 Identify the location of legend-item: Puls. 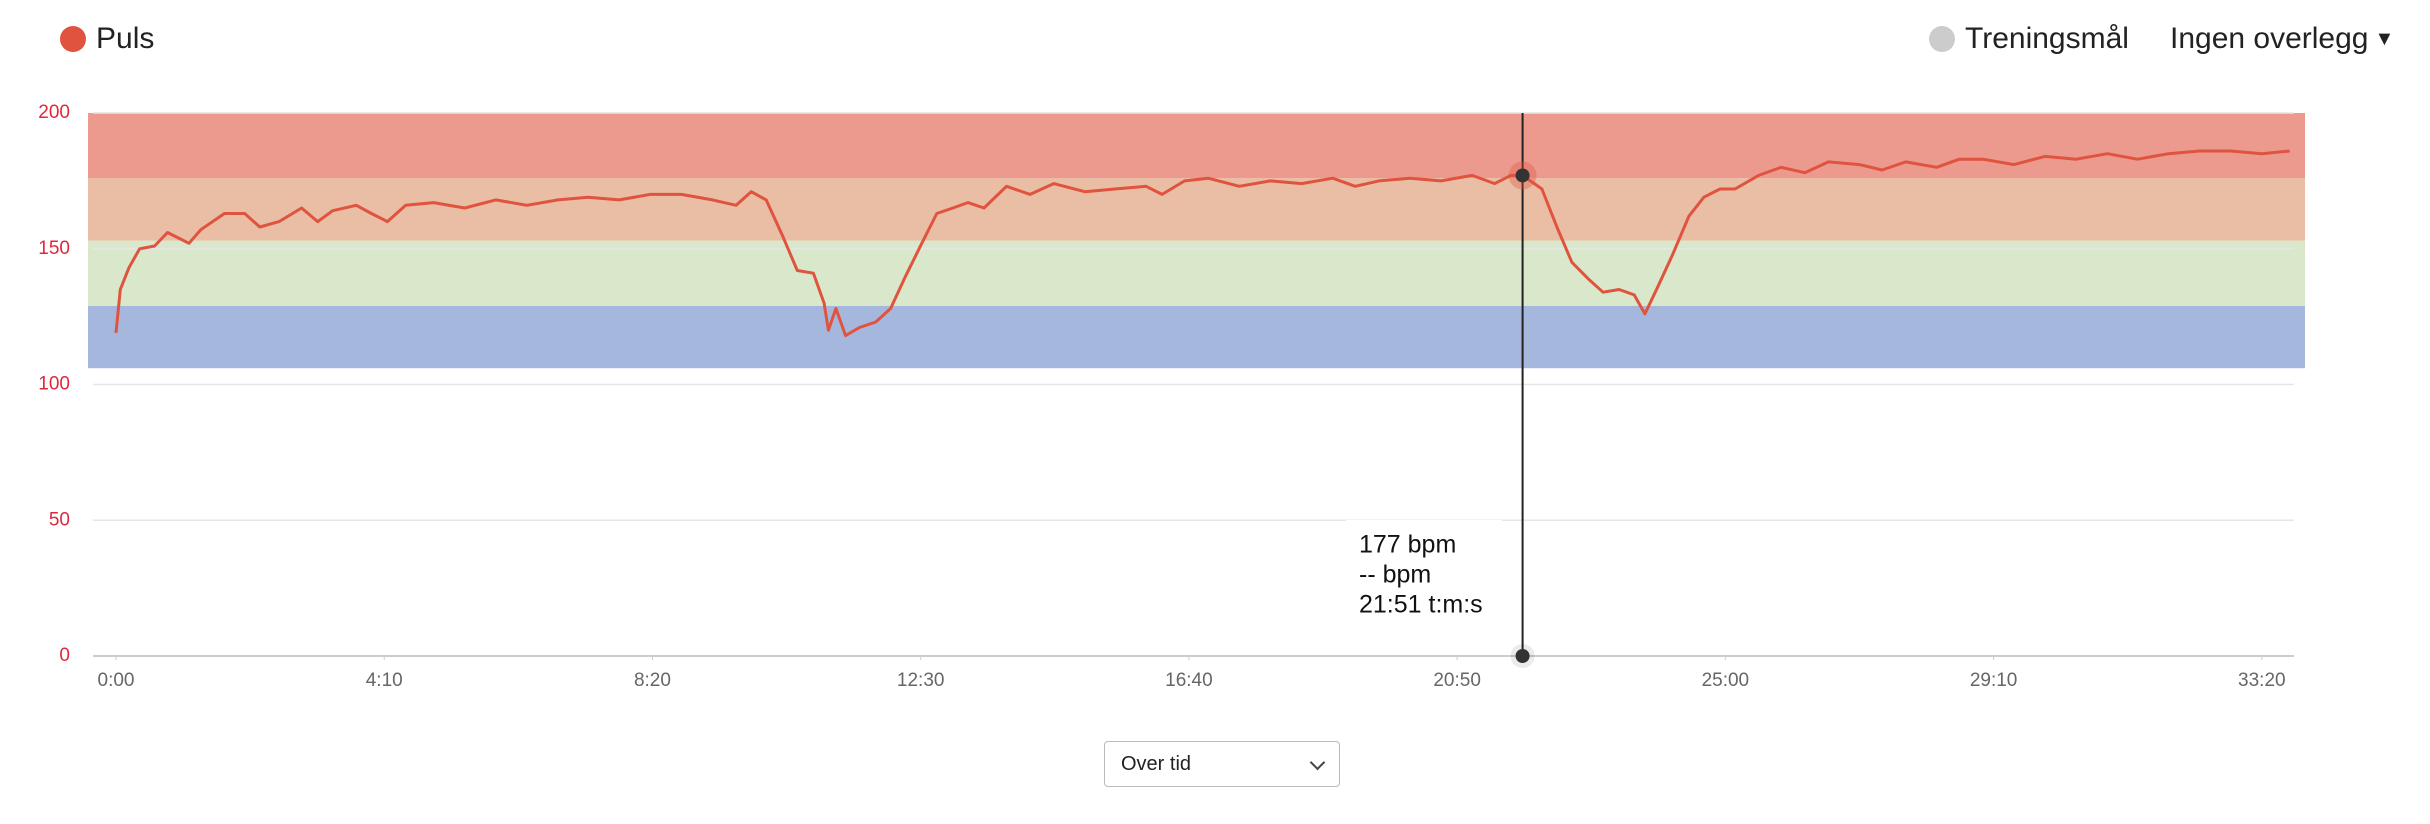
(107, 39).